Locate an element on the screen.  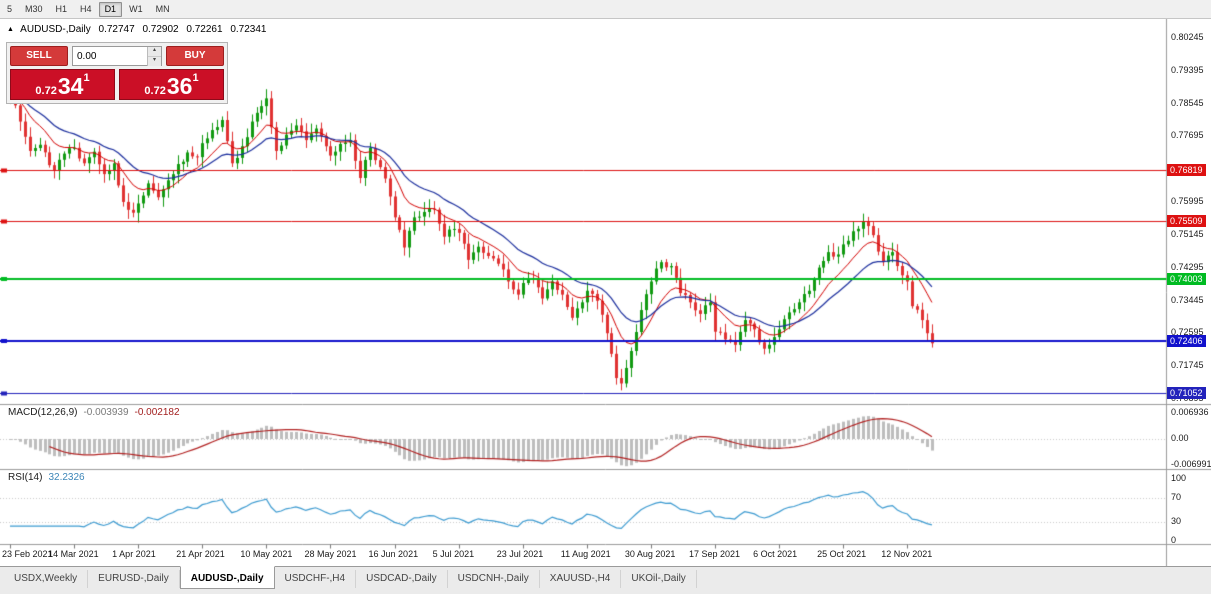
buy-button: BUY is located at coordinates (195, 56).